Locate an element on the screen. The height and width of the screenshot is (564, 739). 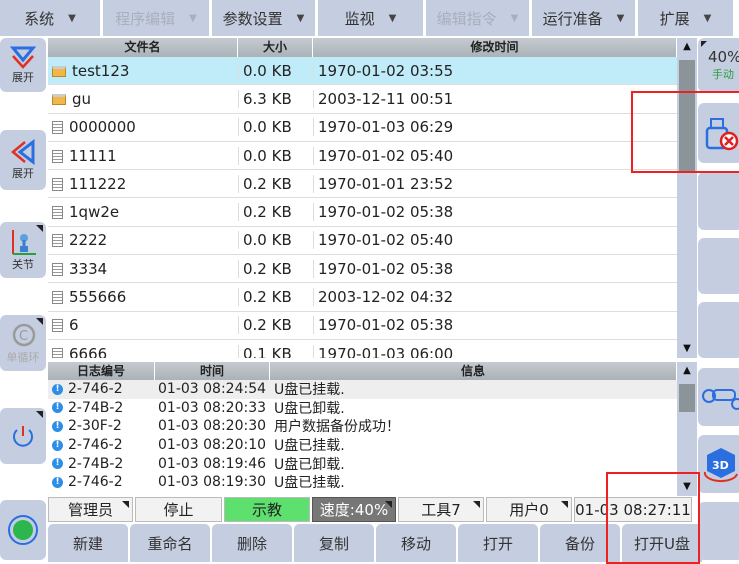
col-modified: 修改时间 is located at coordinates (495, 47).